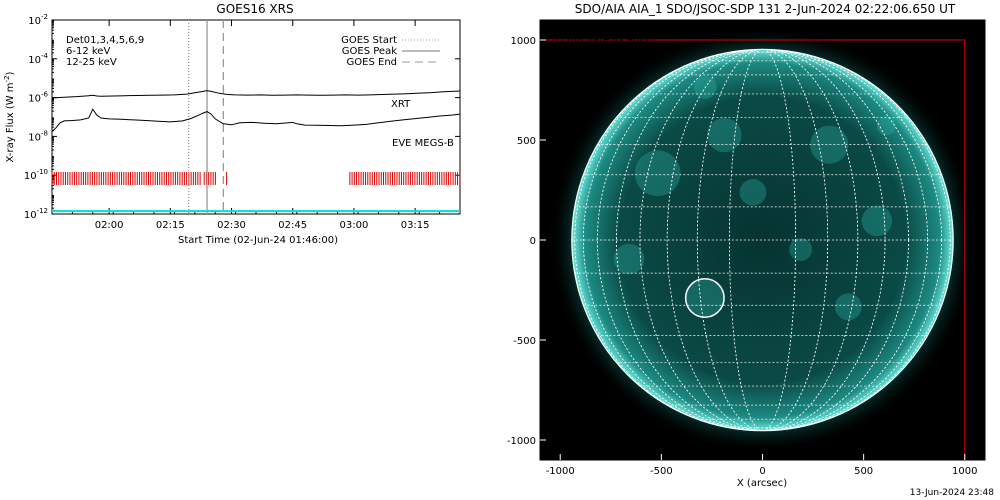  I want to click on goes-x-axis-label: Start Time (02-Jun-24 01:46:00), so click(258, 240).